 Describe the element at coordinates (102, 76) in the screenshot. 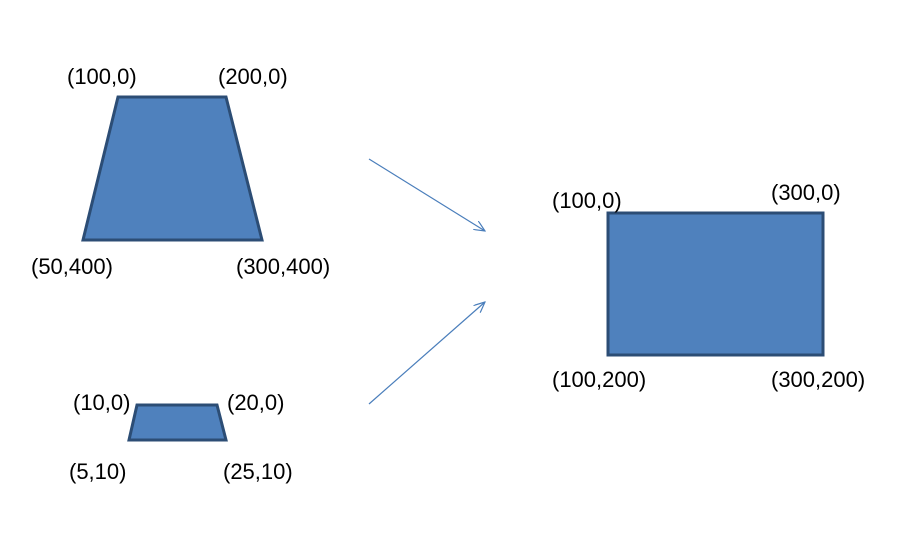

I see `large-trapezoid-top-left-label: (100,0)` at that location.